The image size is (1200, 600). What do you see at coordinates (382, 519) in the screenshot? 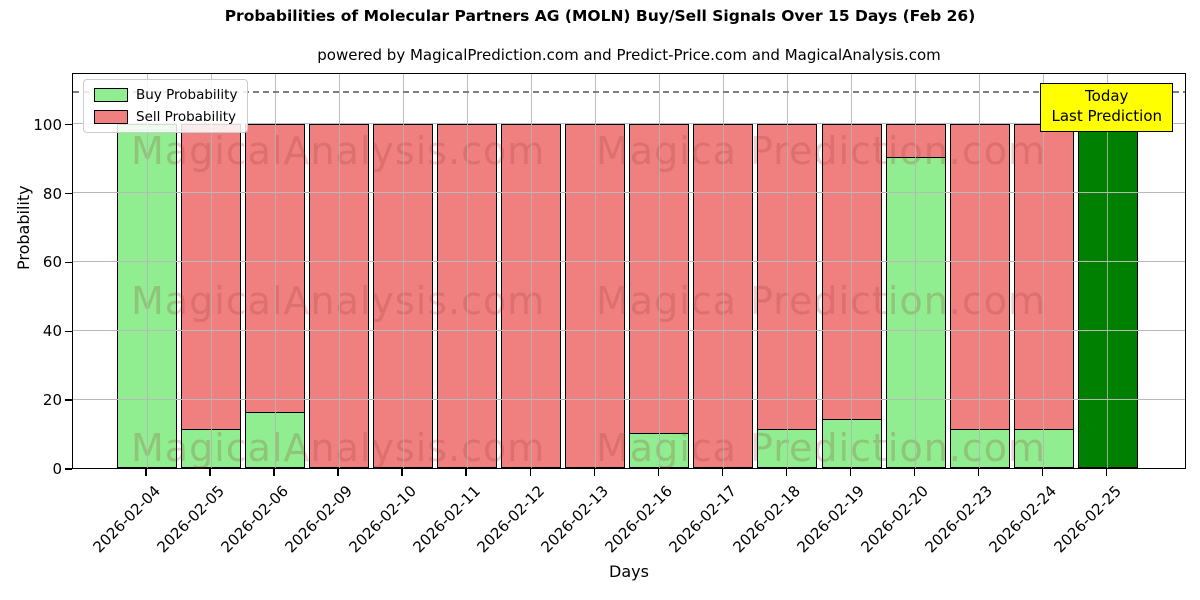
I see `x-tick-label-text: 2026-02-10` at bounding box center [382, 519].